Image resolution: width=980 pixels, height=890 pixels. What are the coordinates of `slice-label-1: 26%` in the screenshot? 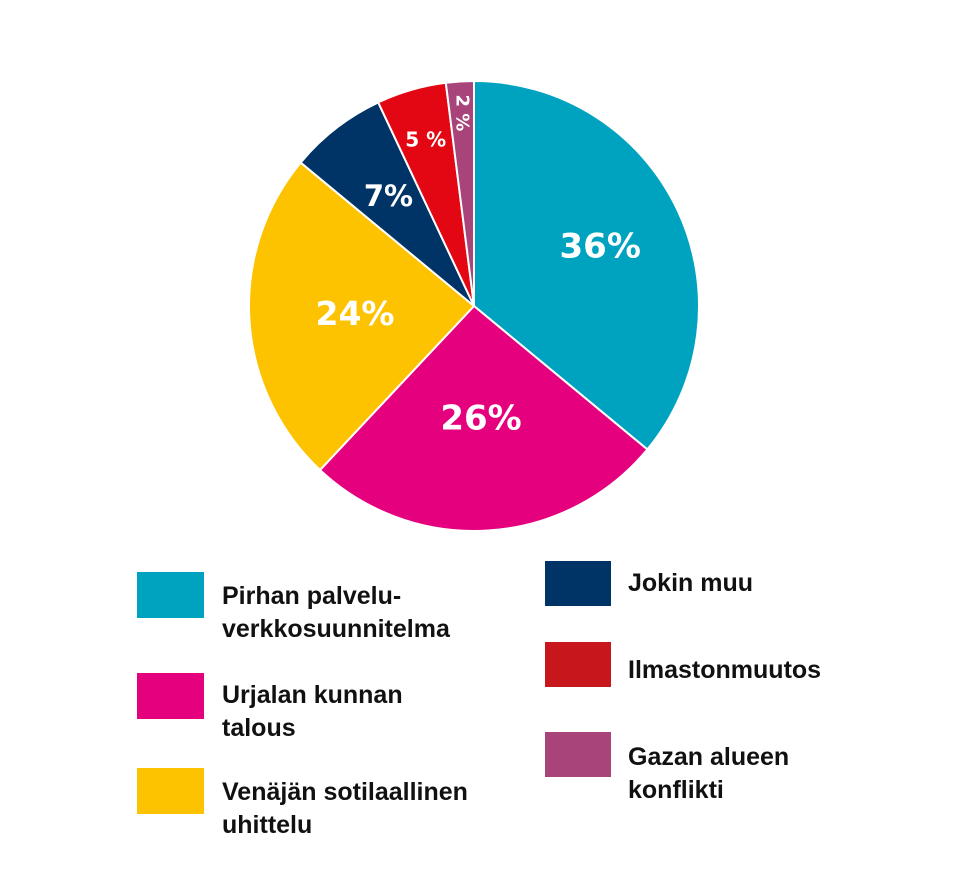 It's located at (480, 418).